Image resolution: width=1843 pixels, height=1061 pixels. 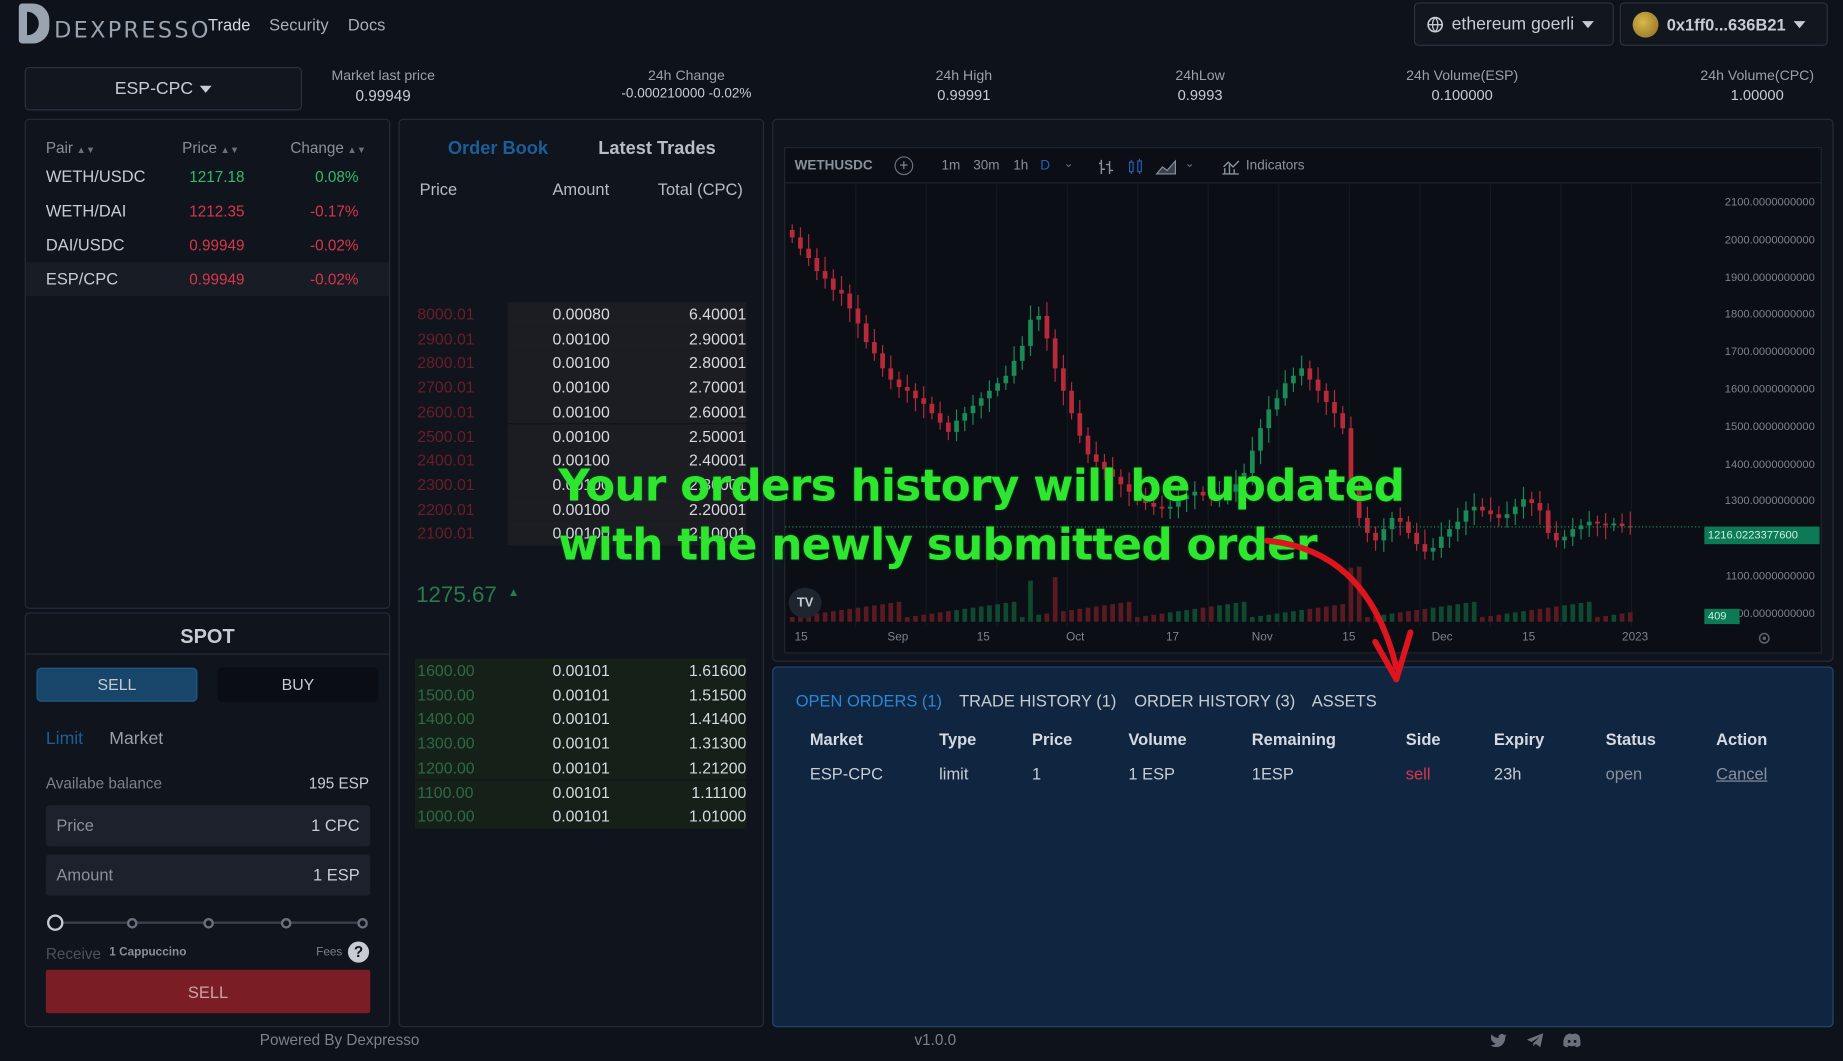 I want to click on nav-security: Security, so click(x=299, y=25).